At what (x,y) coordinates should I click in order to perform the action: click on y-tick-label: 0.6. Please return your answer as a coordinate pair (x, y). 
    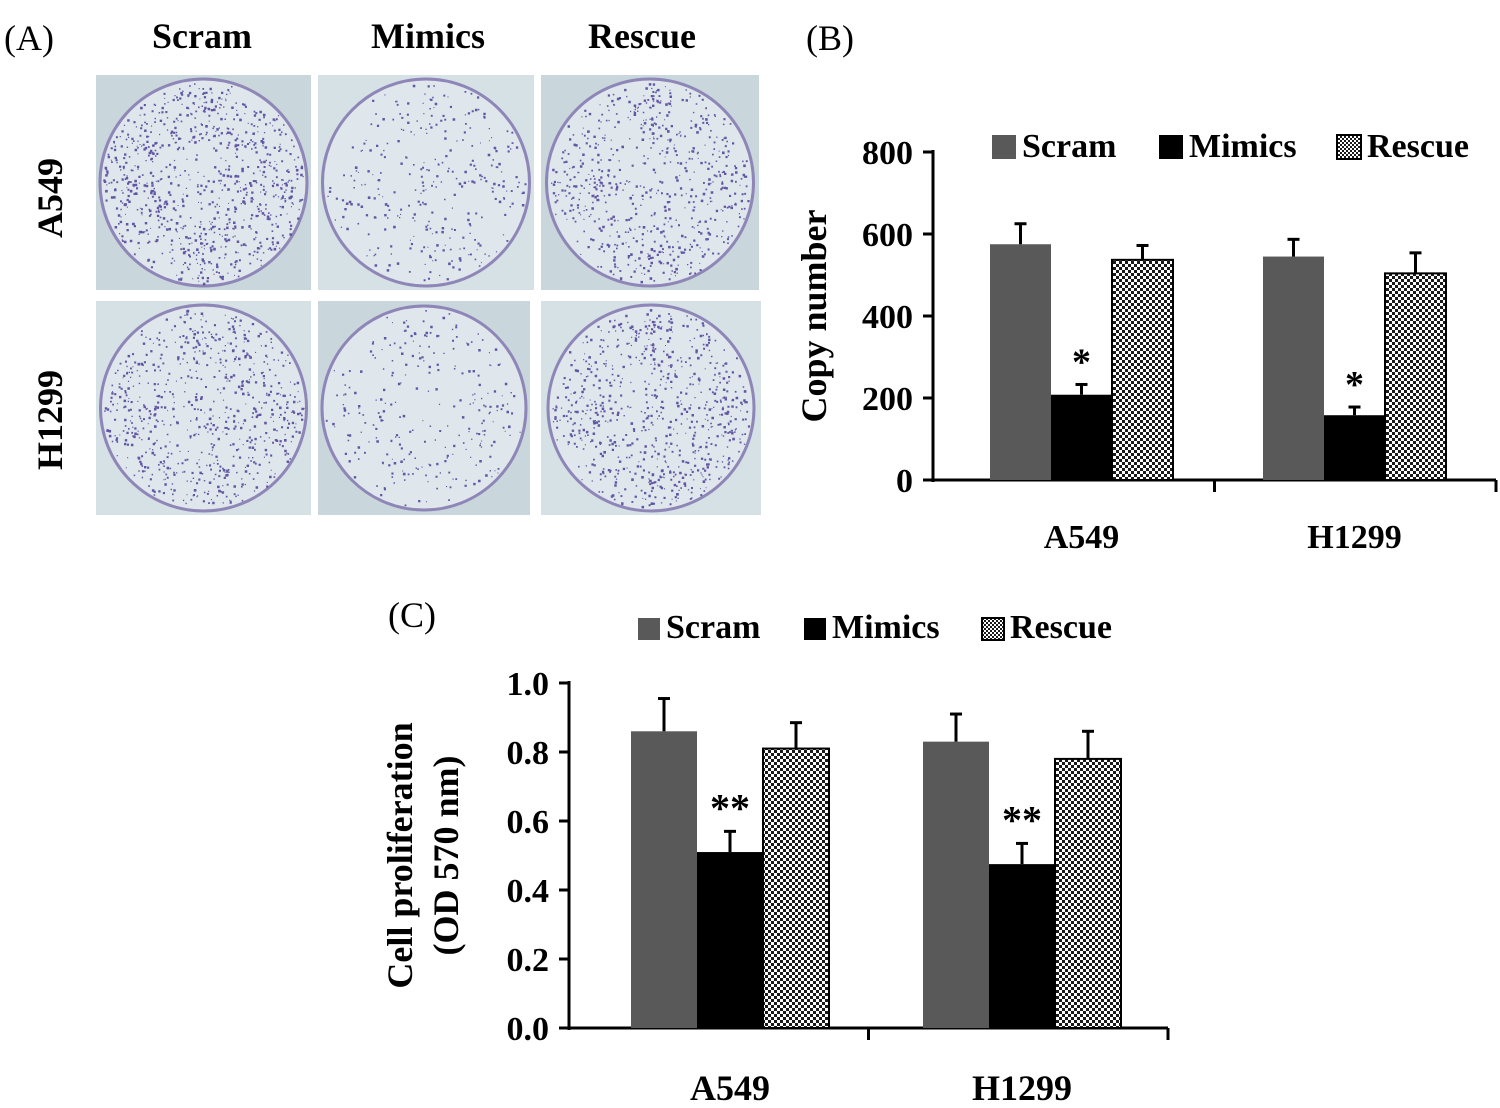
    Looking at the image, I should click on (528, 822).